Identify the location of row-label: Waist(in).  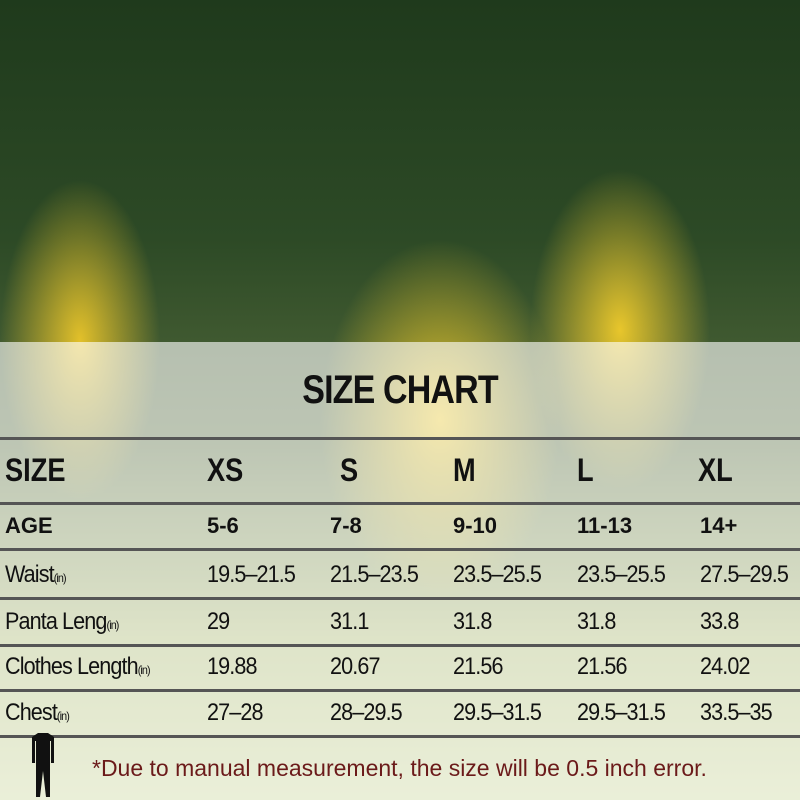
(36, 575).